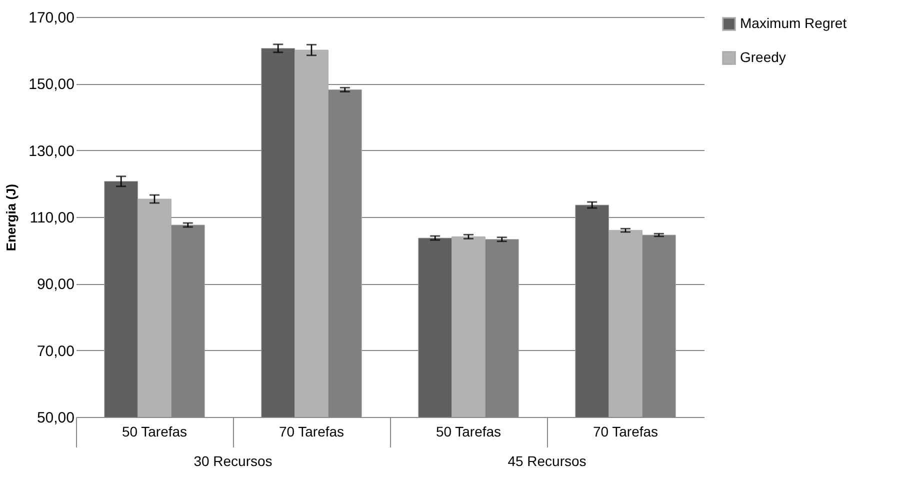  What do you see at coordinates (55, 285) in the screenshot?
I see `y-tick-label: 90,00` at bounding box center [55, 285].